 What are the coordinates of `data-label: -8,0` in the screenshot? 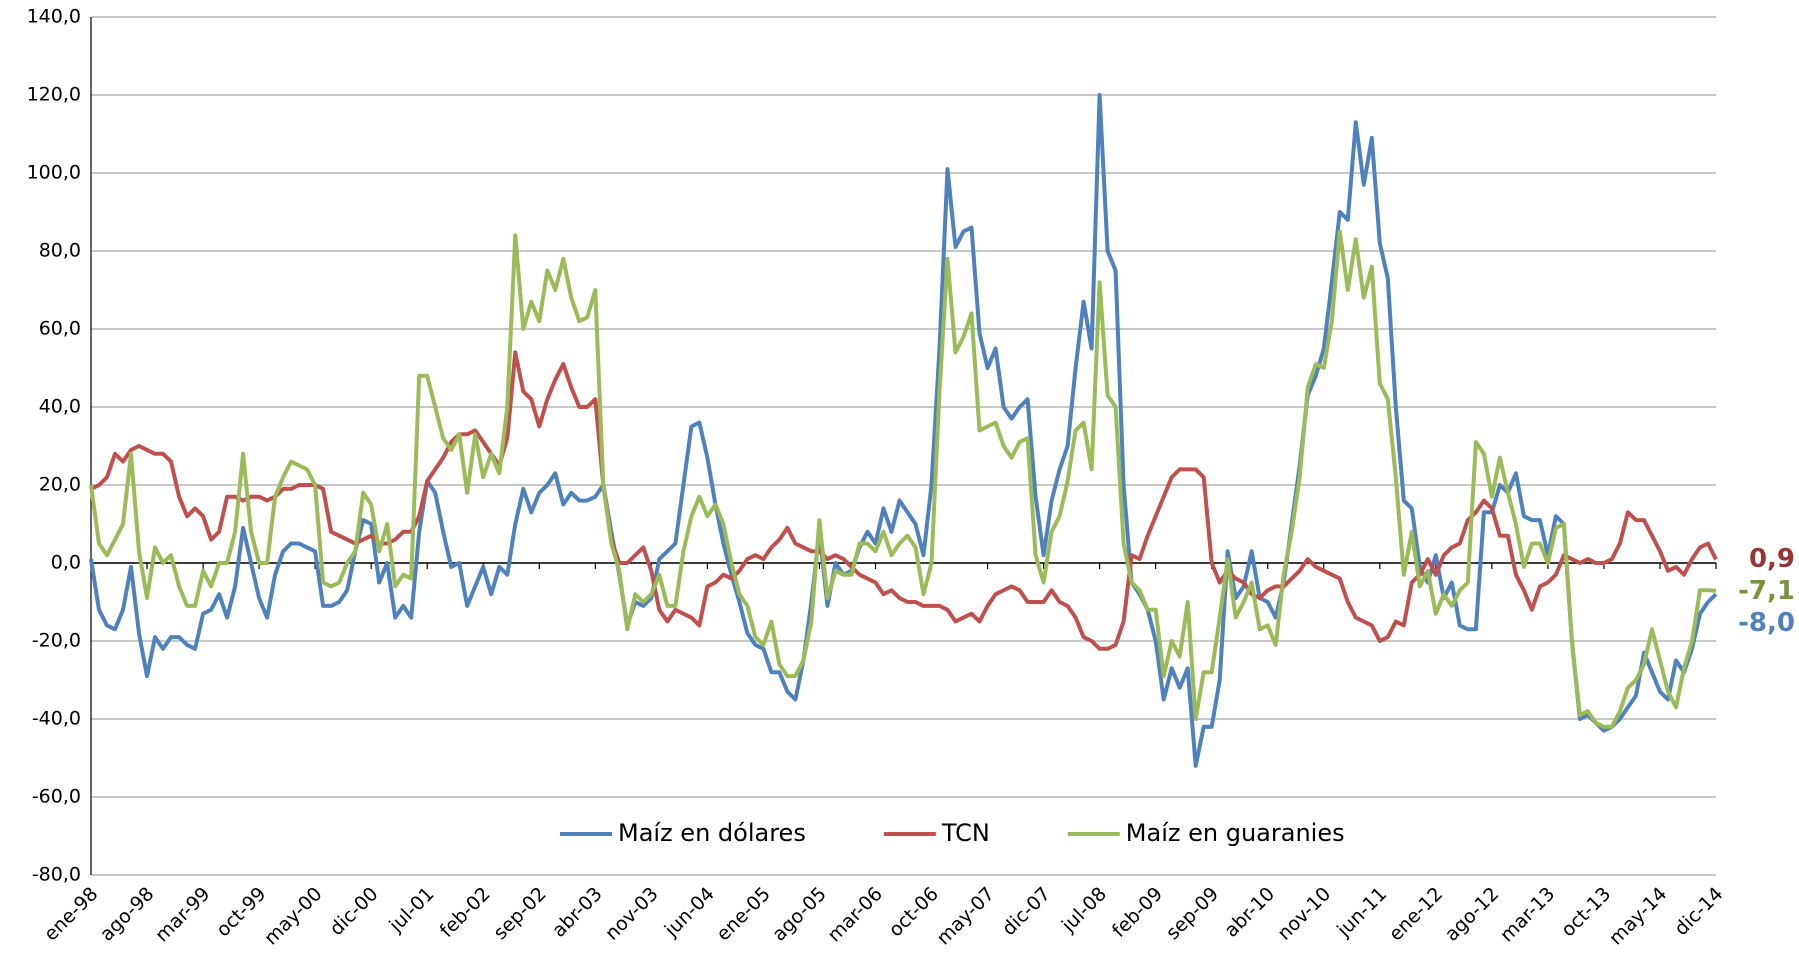 It's located at (1766, 623).